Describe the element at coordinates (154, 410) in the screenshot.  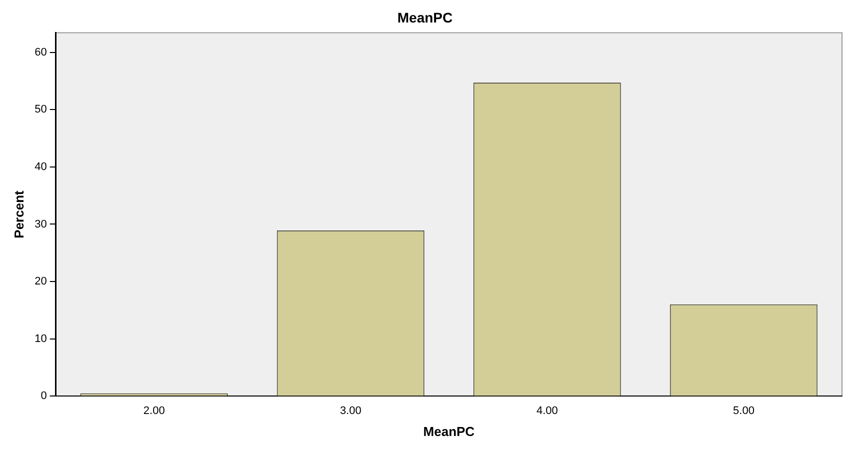
I see `x-tick-label: 2.00` at that location.